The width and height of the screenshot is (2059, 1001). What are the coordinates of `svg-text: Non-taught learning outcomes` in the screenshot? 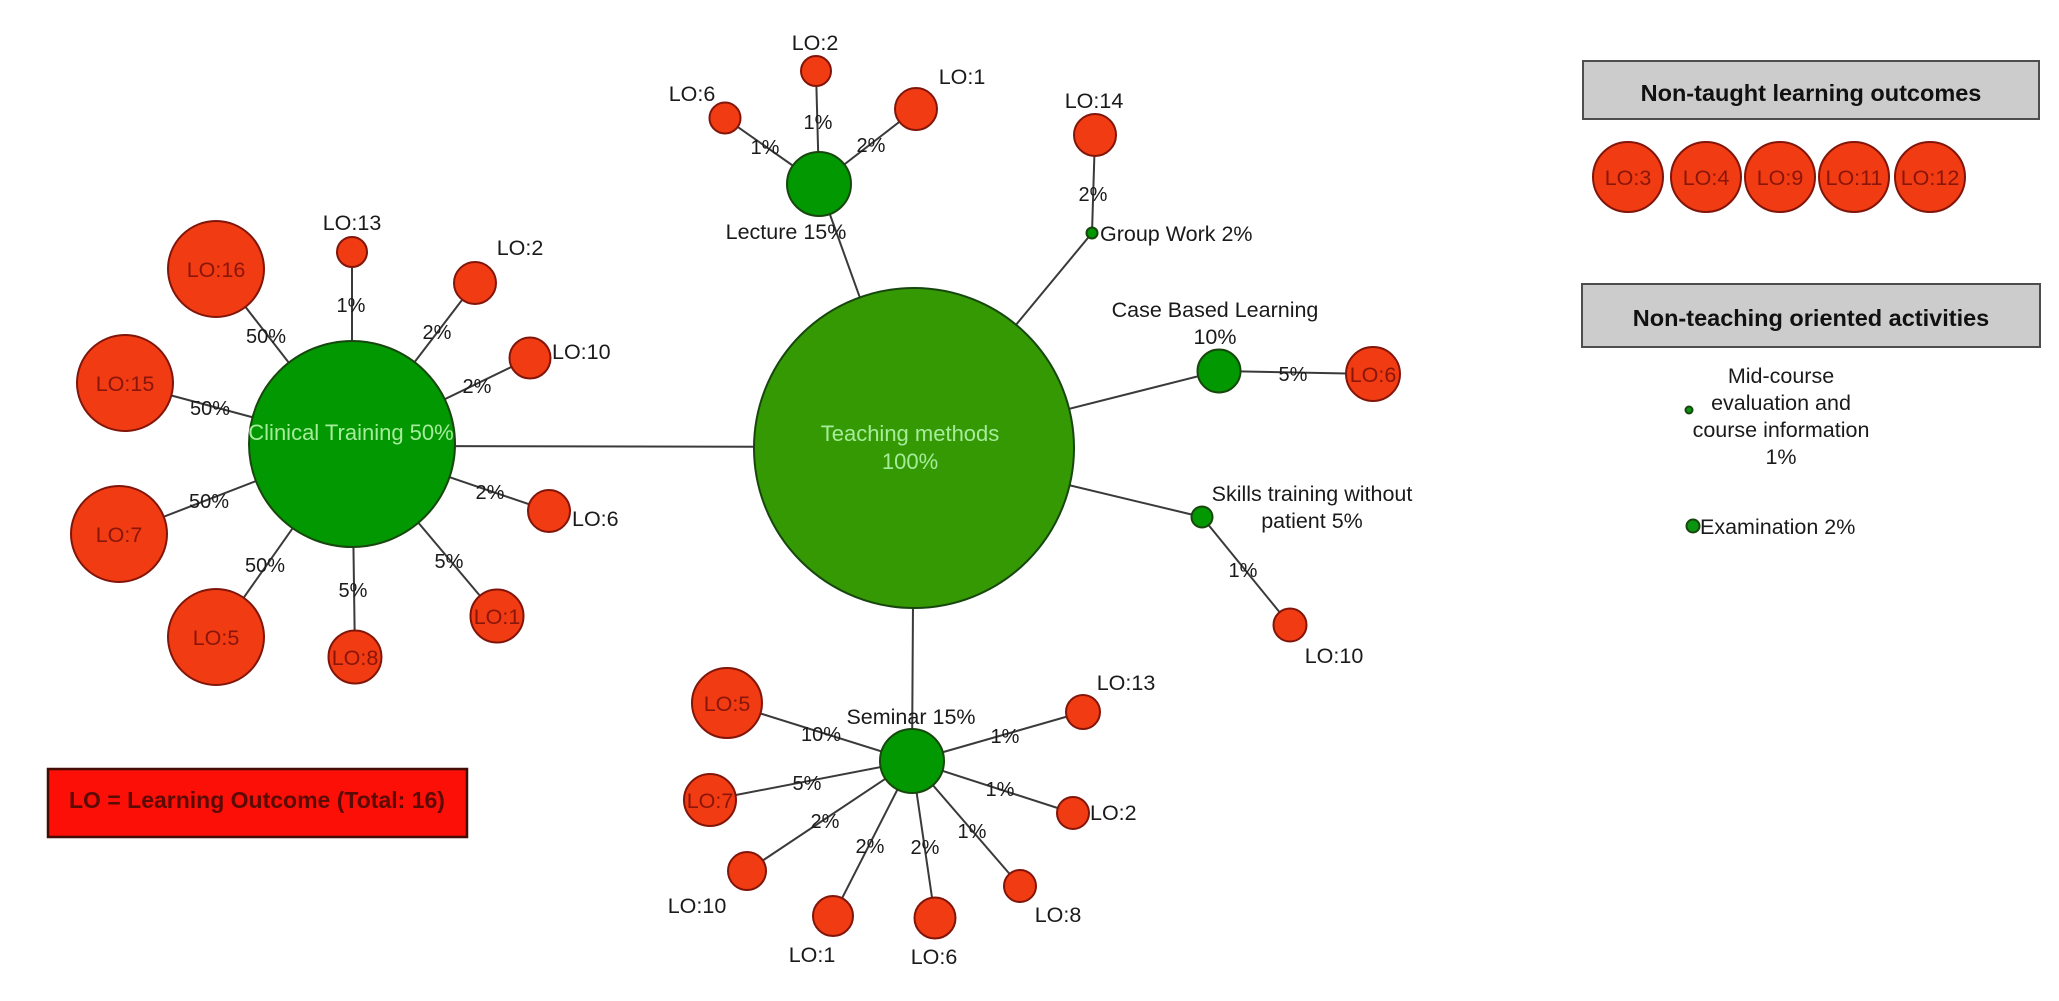 It's located at (1811, 93).